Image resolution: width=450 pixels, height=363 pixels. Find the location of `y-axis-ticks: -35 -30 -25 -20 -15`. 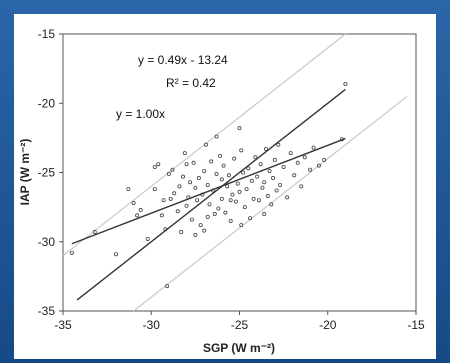

y-axis-ticks: -35 -30 -25 -20 -15 is located at coordinates (50, 172).